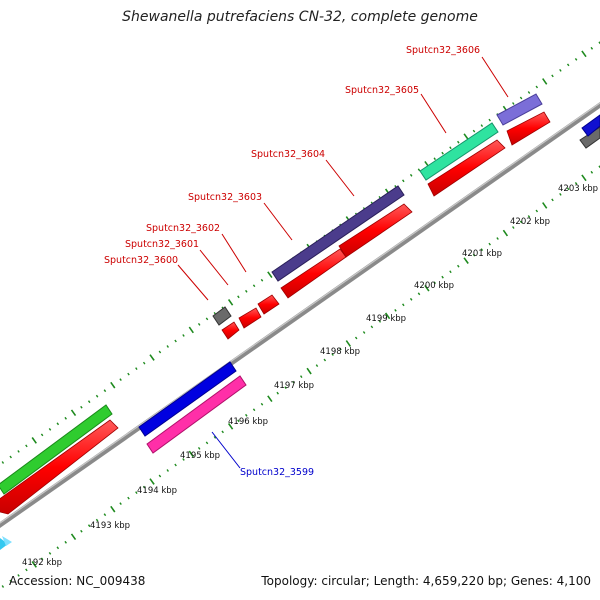  I want to click on cyan-marker, so click(7, 541).